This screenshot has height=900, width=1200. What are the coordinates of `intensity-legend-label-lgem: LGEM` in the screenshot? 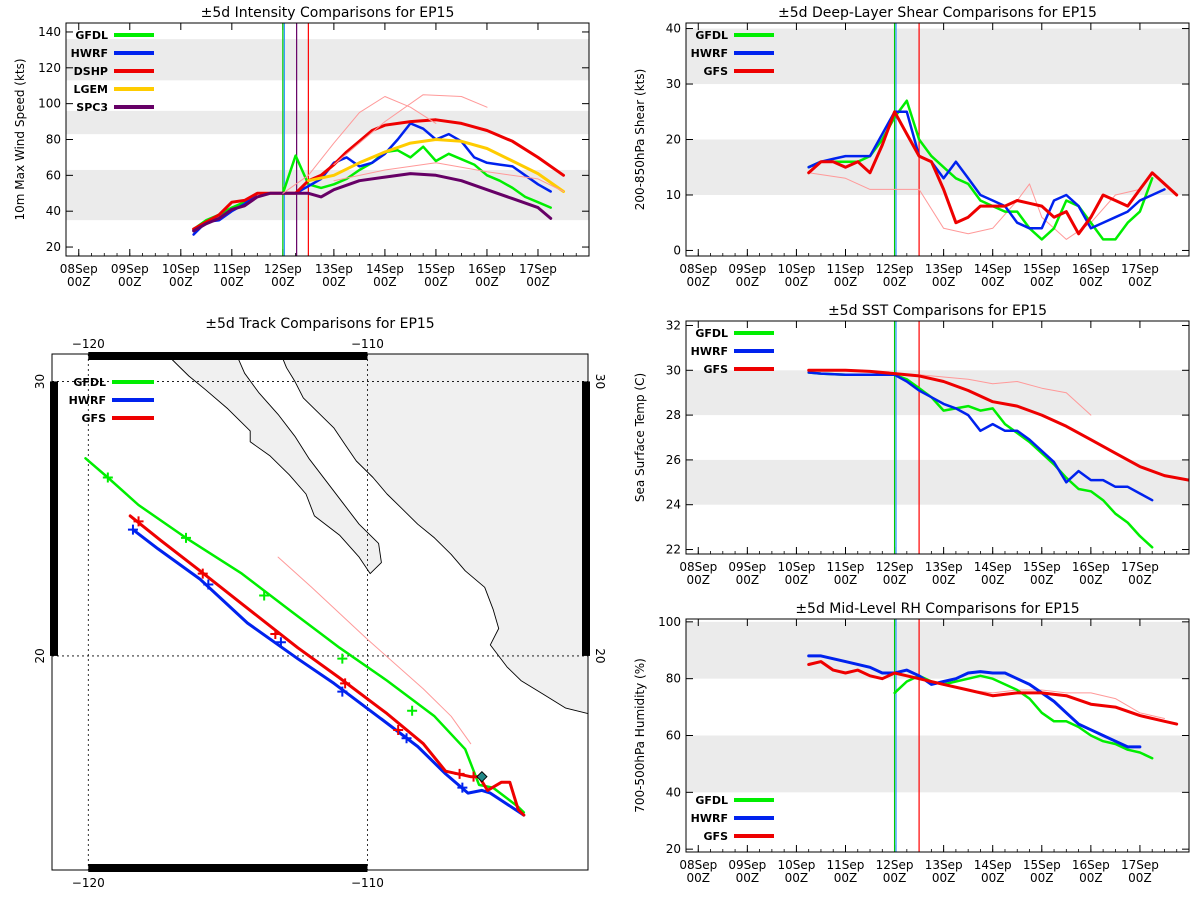 It's located at (91, 89).